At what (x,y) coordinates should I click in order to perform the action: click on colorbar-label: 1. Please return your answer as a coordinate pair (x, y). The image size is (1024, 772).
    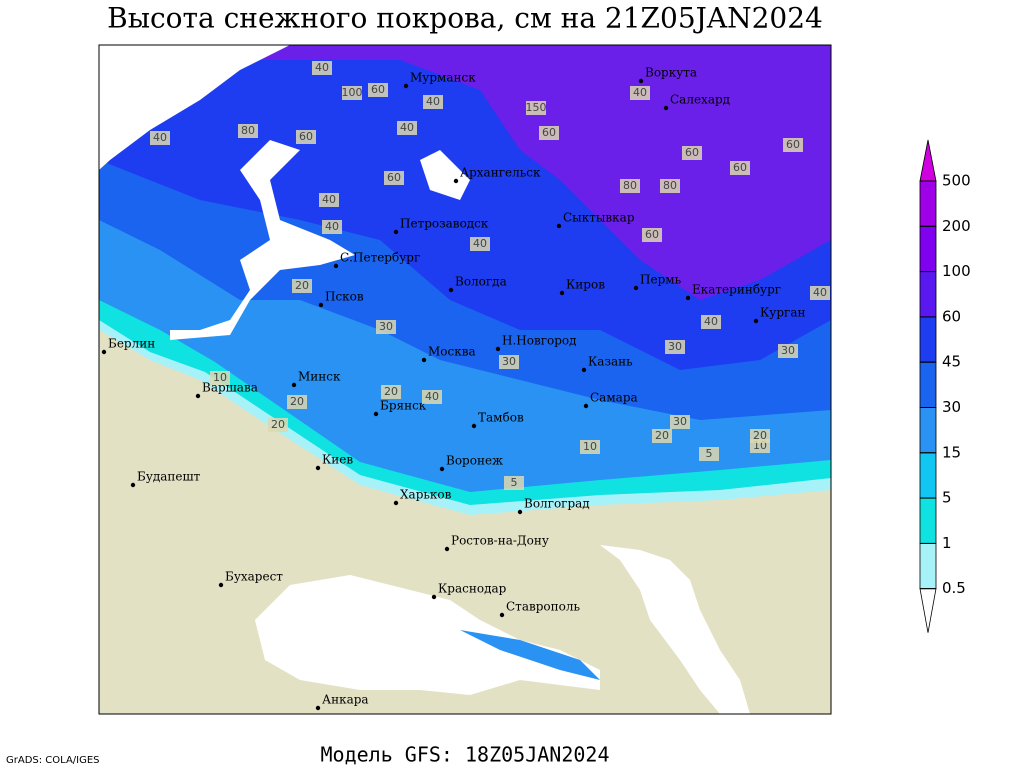
    Looking at the image, I should click on (947, 543).